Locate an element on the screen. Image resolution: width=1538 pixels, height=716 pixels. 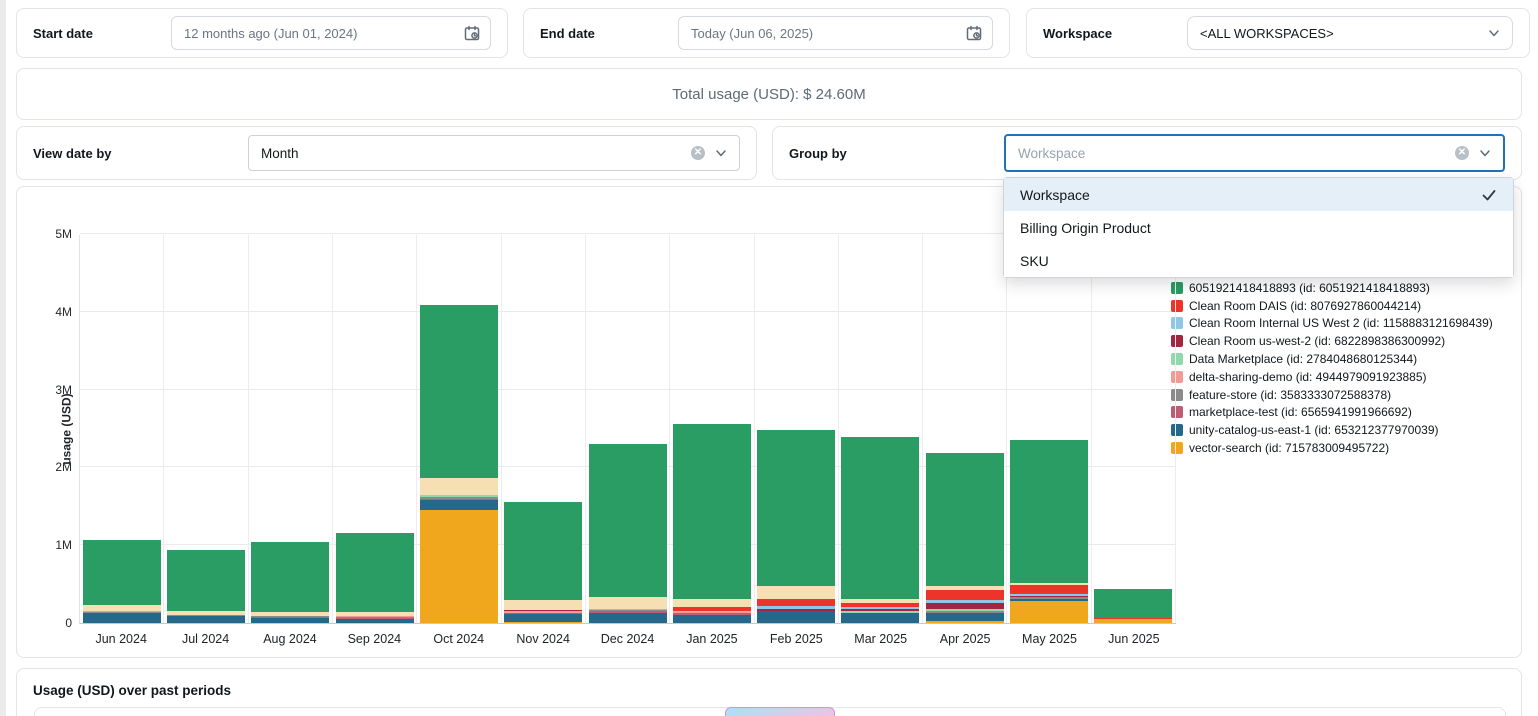
workspace-label: Workspace is located at coordinates (1078, 33).